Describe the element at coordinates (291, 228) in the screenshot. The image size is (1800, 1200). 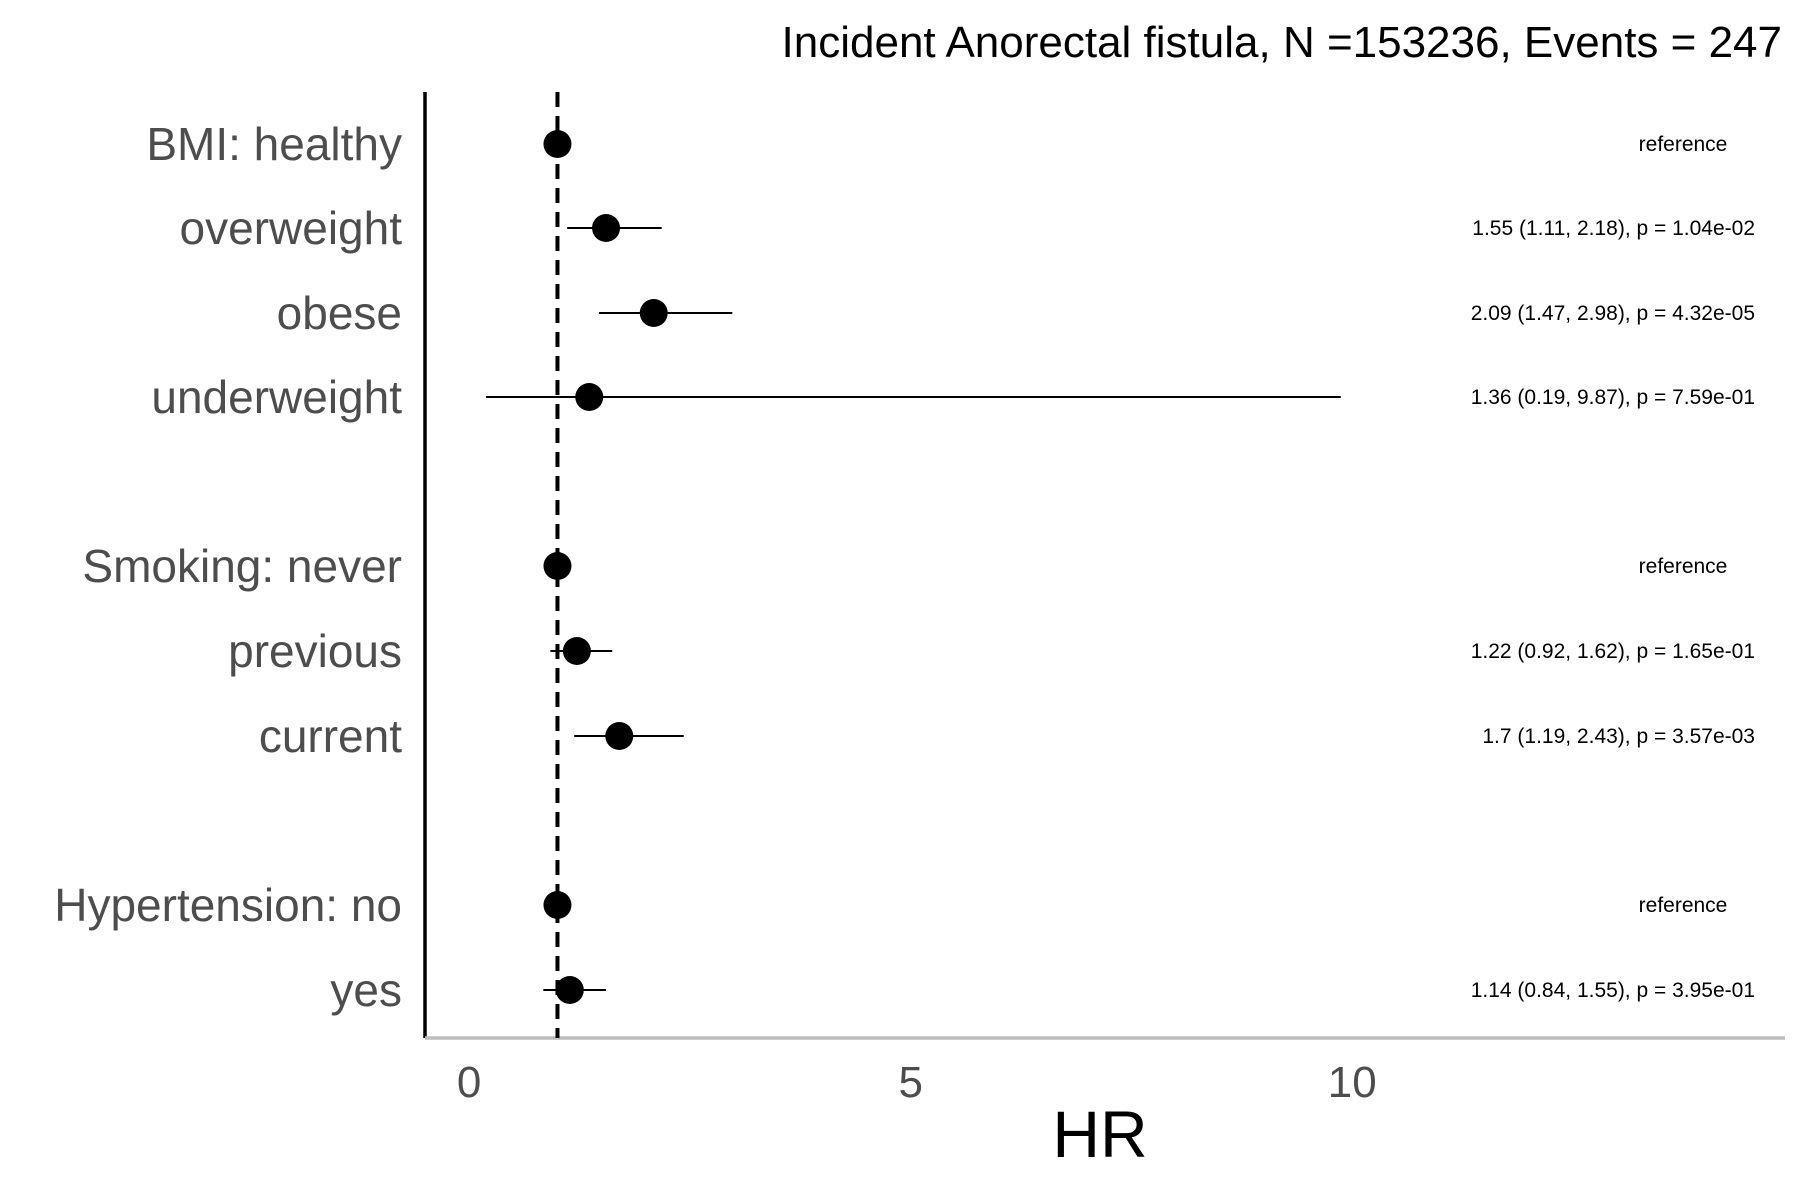
I see `row-label: overweight` at that location.